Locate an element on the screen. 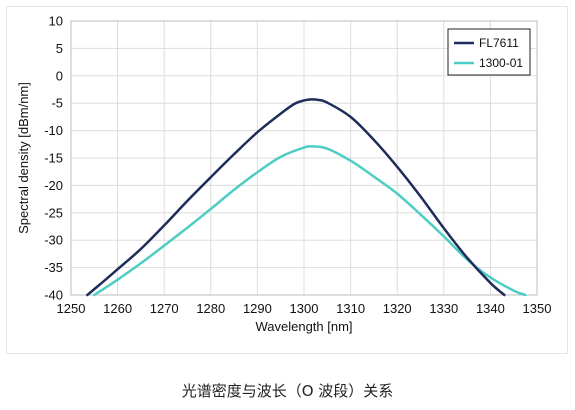  x-axis-label: Wavelength [nm] is located at coordinates (303, 326).